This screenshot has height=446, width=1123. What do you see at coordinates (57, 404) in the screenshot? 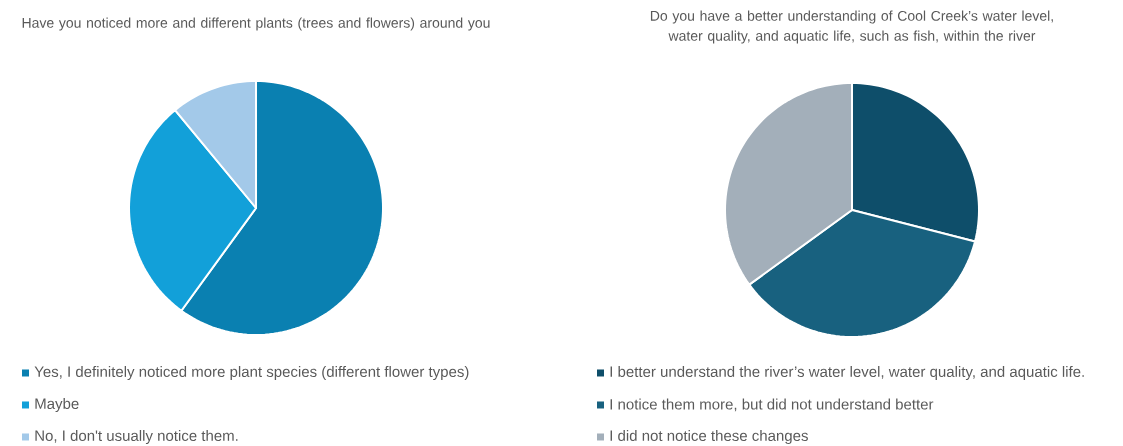
I see `legend-label: Maybe` at bounding box center [57, 404].